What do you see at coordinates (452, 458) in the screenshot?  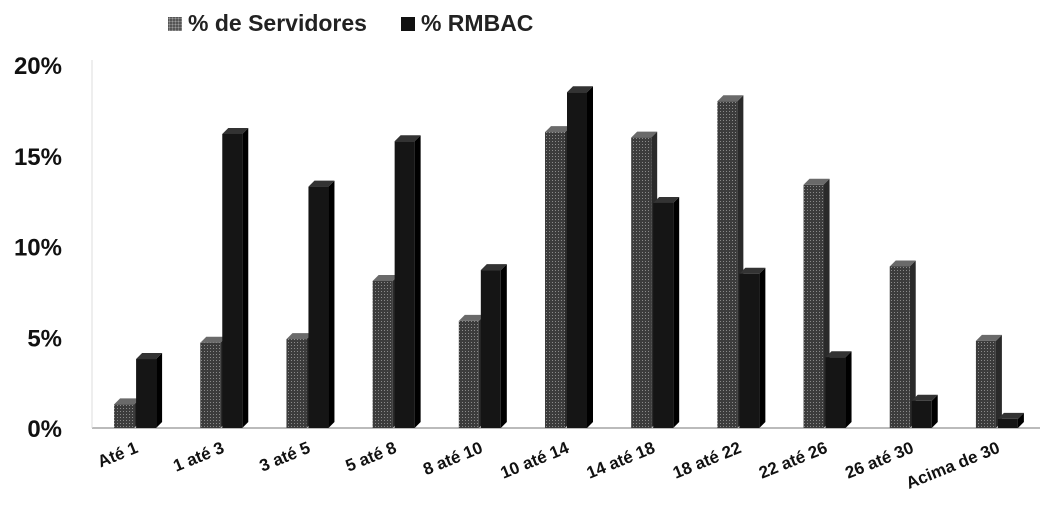 I see `x-tick-label: 8 até 10` at bounding box center [452, 458].